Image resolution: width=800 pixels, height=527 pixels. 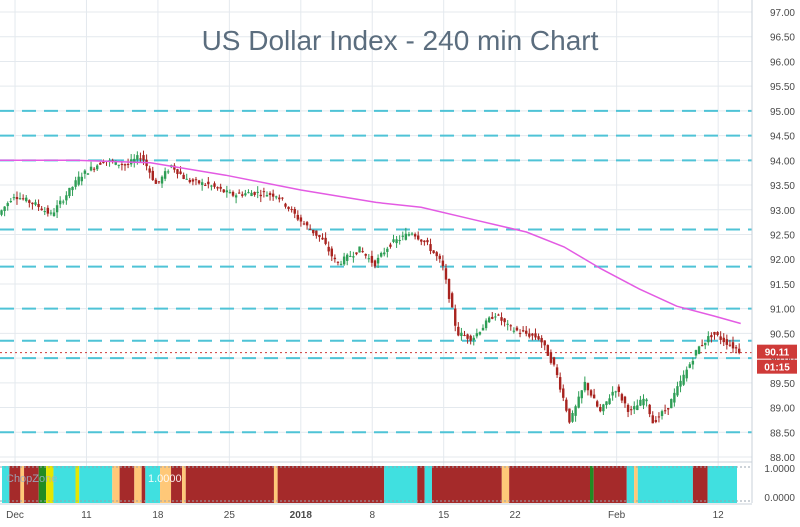 What do you see at coordinates (782, 137) in the screenshot?
I see `y-tick-label: 94.50` at bounding box center [782, 137].